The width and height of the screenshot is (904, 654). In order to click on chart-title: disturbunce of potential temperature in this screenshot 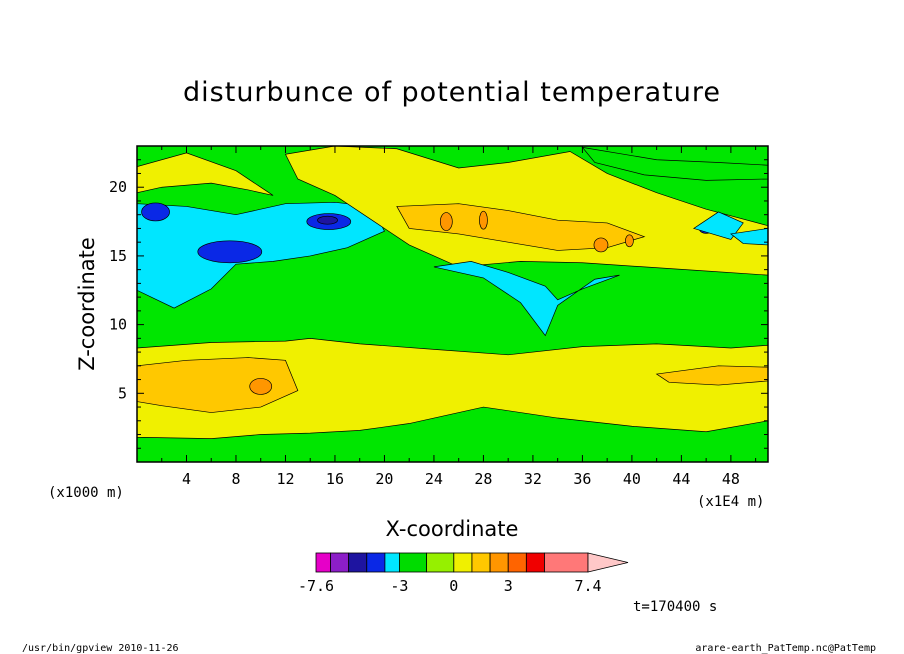, I will do `click(452, 92)`.